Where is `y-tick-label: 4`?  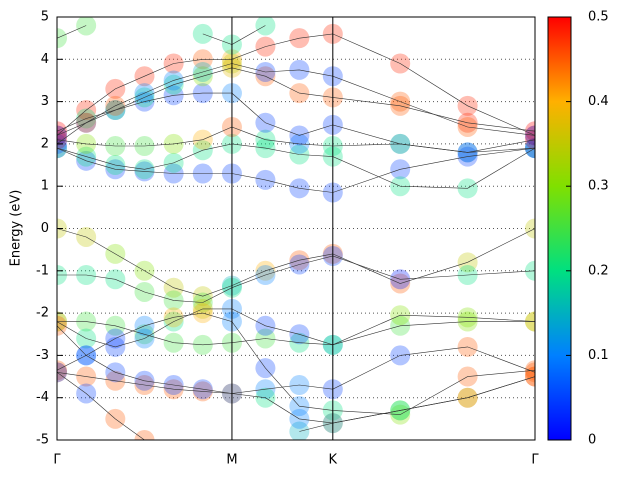
y-tick-label: 4 is located at coordinates (45, 59).